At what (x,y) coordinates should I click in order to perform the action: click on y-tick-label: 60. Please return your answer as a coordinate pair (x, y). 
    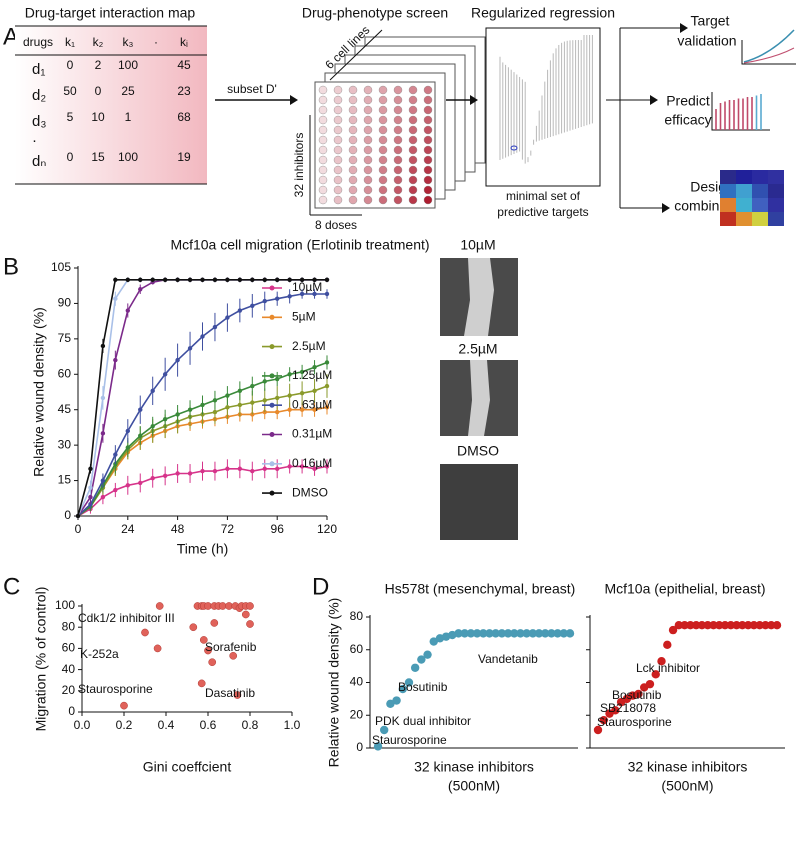
    Looking at the image, I should click on (65, 373).